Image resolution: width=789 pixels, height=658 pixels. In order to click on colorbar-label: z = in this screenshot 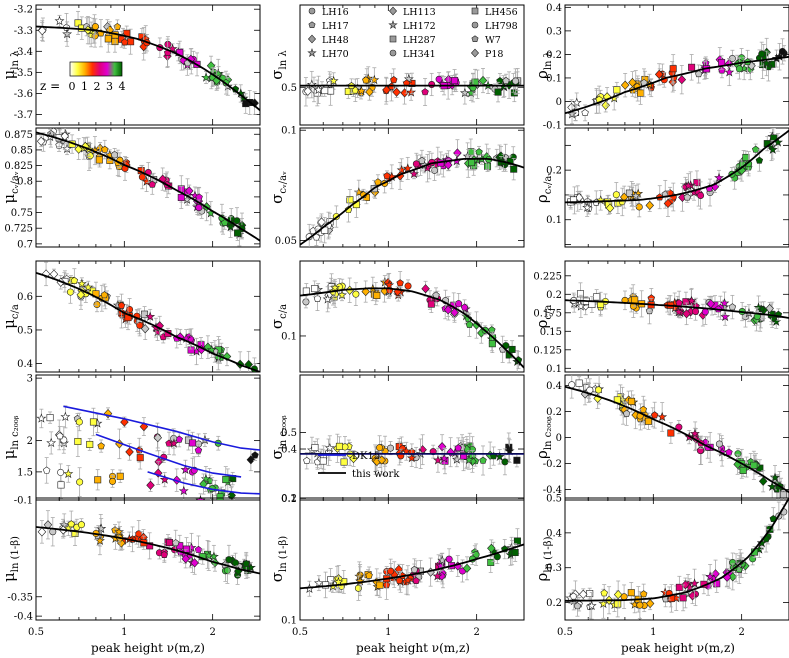, I will do `click(50, 86)`.